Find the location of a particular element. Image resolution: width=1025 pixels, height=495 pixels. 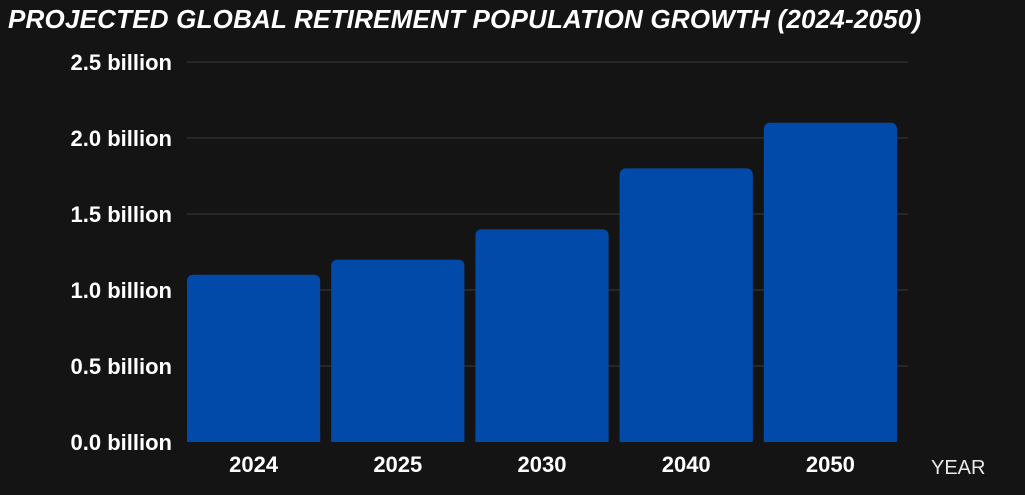

x-tick-label: 2040 is located at coordinates (686, 464).